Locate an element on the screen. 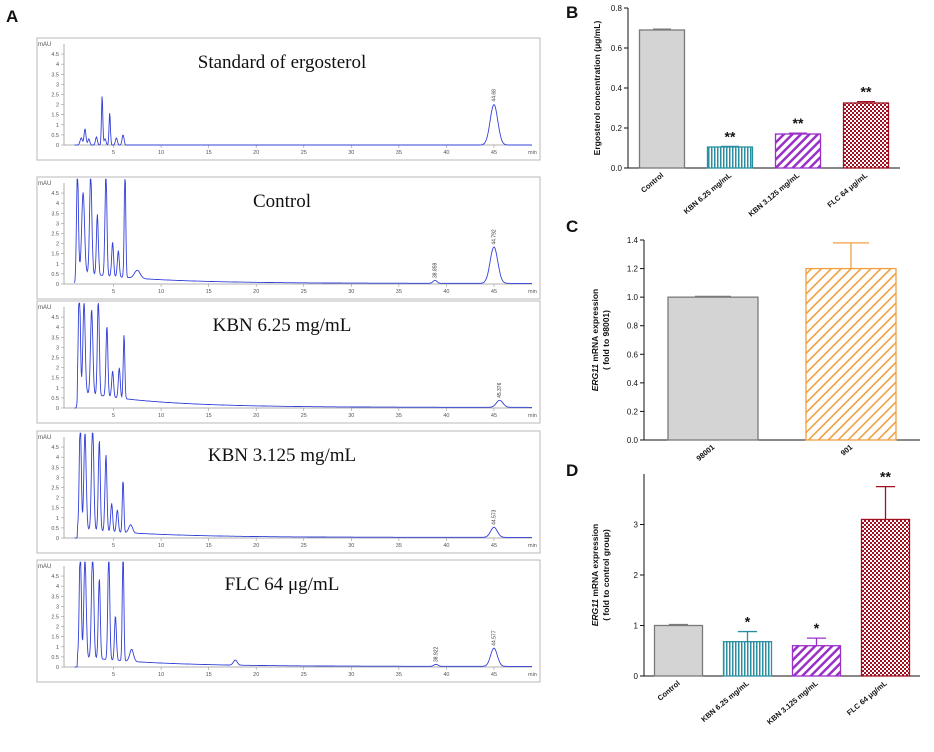  peak-label: 44.792 is located at coordinates (494, 237).